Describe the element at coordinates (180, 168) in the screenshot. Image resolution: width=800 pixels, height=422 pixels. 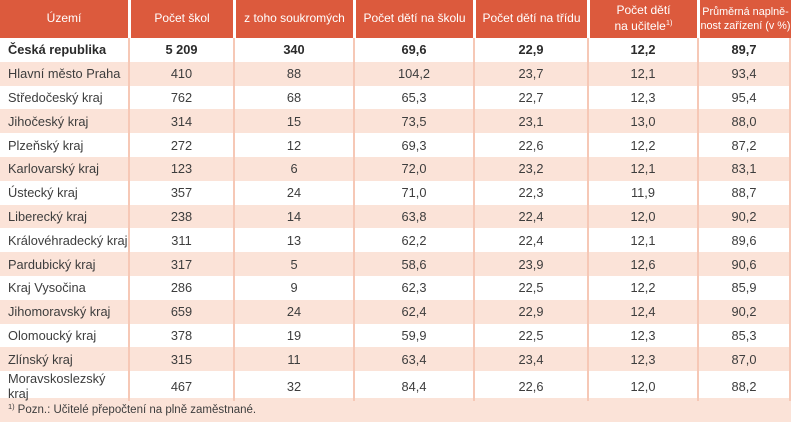
I see `value-cell: 123` at that location.